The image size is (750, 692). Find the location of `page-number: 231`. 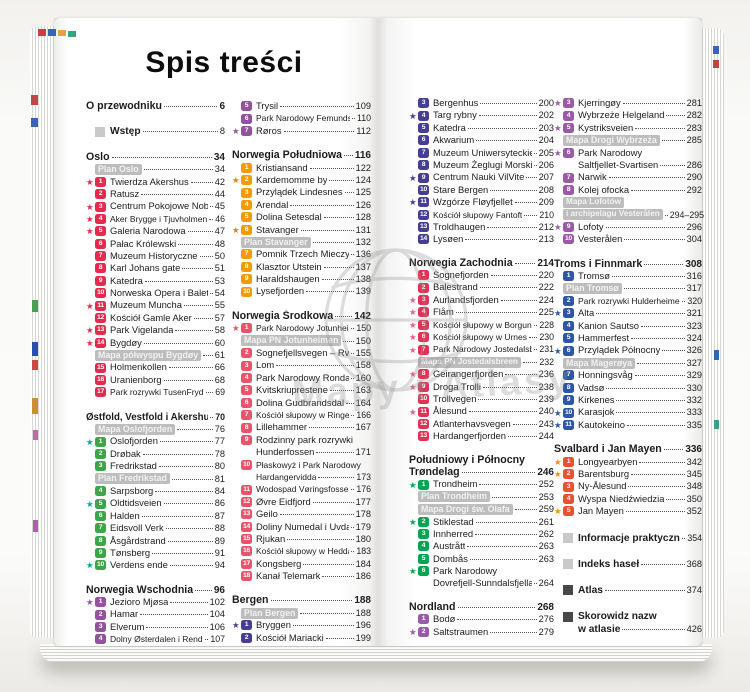

page-number: 231 is located at coordinates (546, 349).